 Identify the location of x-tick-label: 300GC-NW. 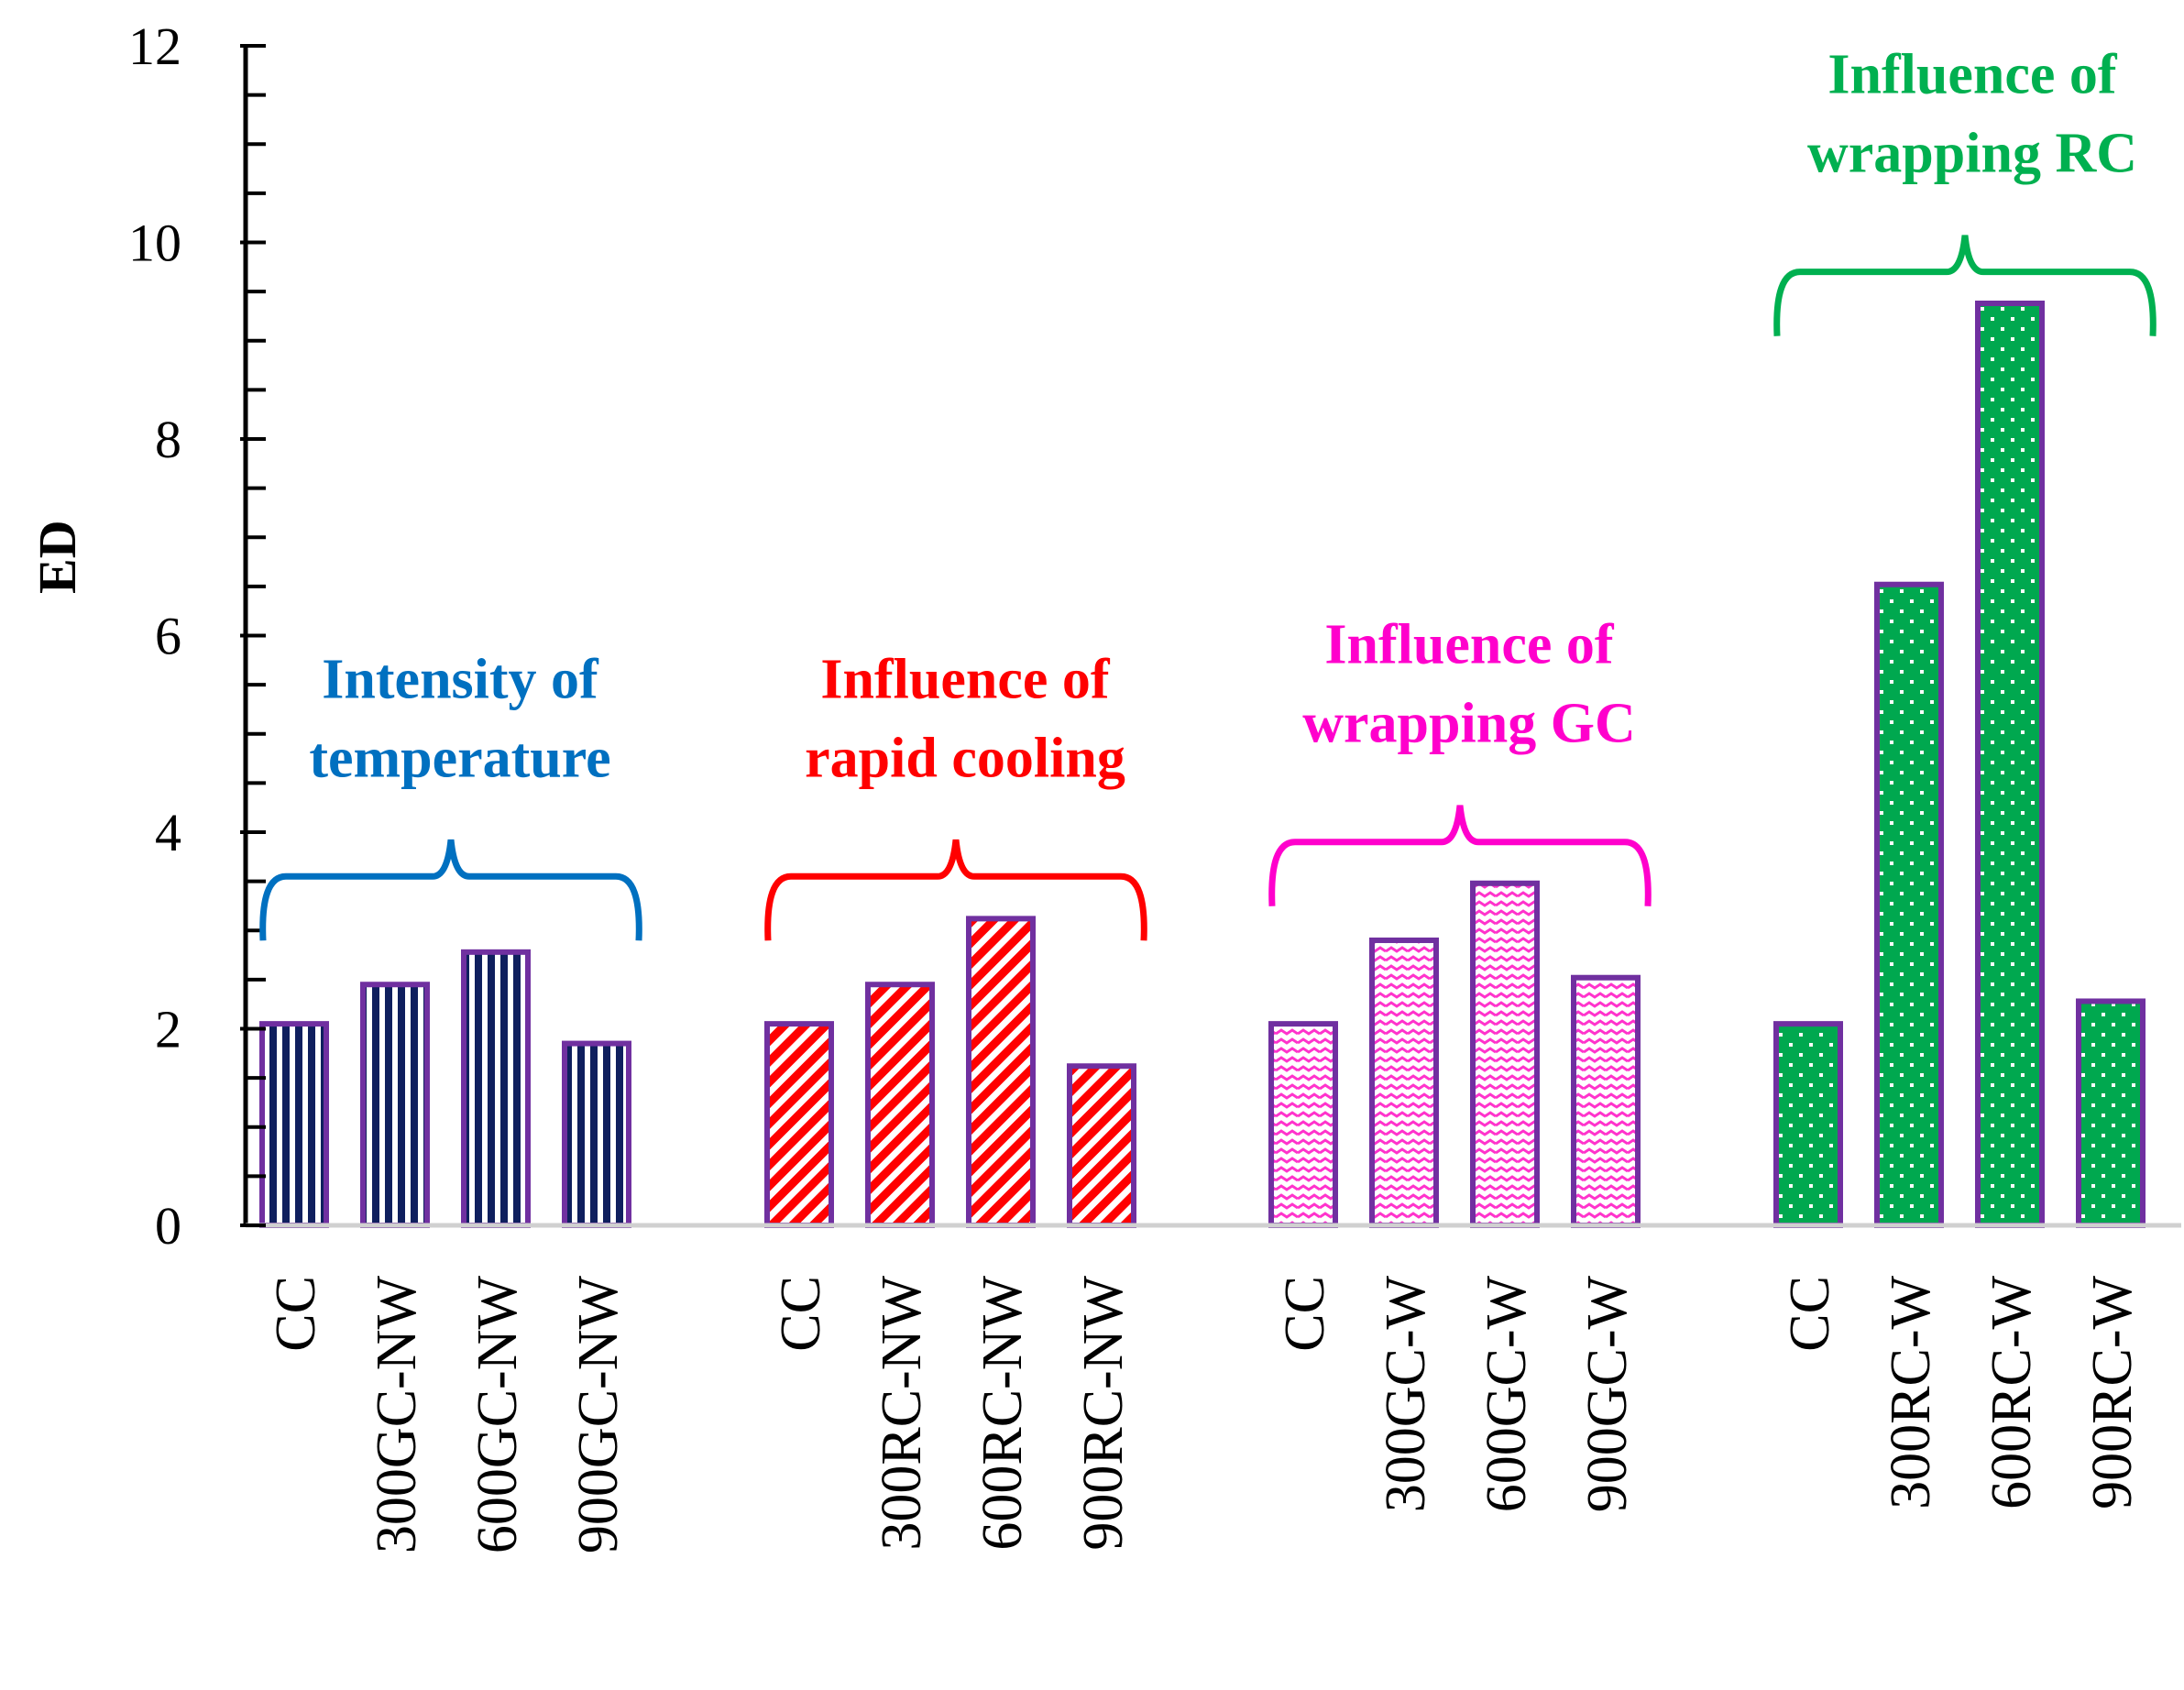
(397, 1415).